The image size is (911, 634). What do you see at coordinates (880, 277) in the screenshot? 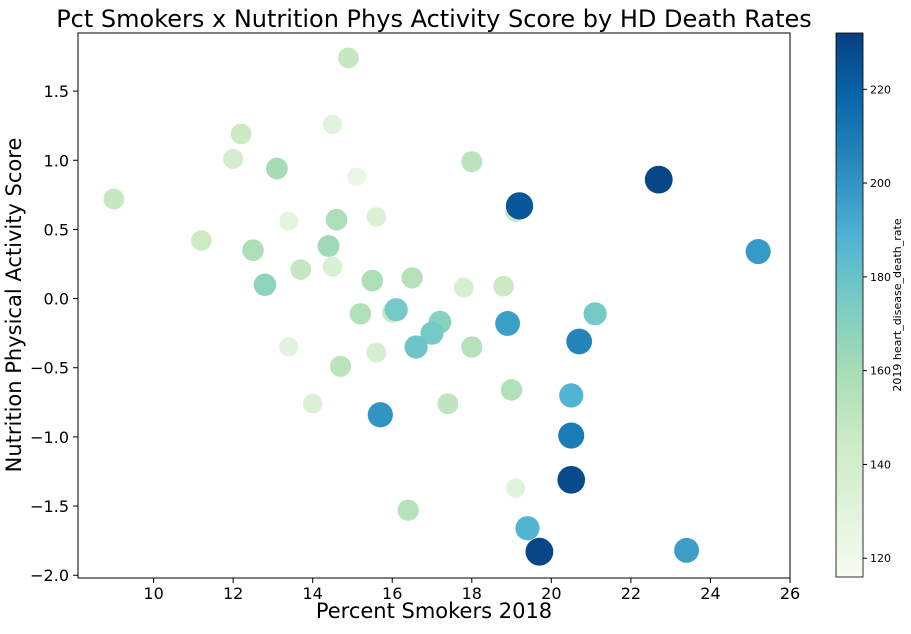
I see `colorbar-tick-label: 180` at bounding box center [880, 277].